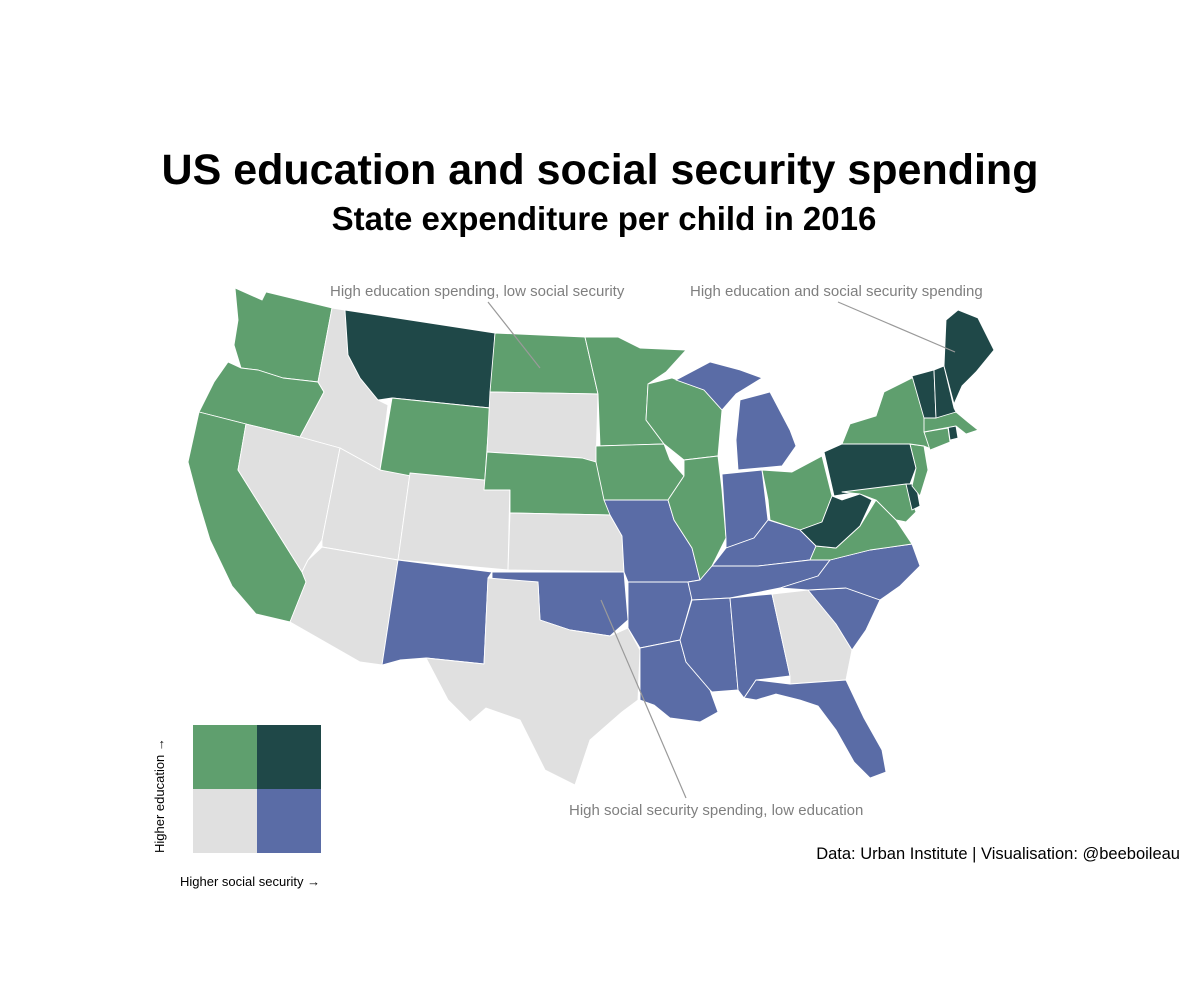 Image resolution: width=1200 pixels, height=1000 pixels. I want to click on state-florida, so click(815, 729).